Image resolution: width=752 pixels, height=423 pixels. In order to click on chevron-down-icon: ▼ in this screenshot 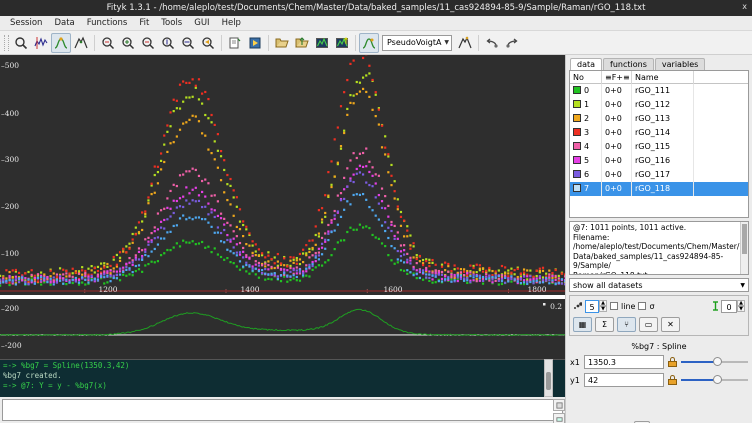, I will do `click(742, 285)`.